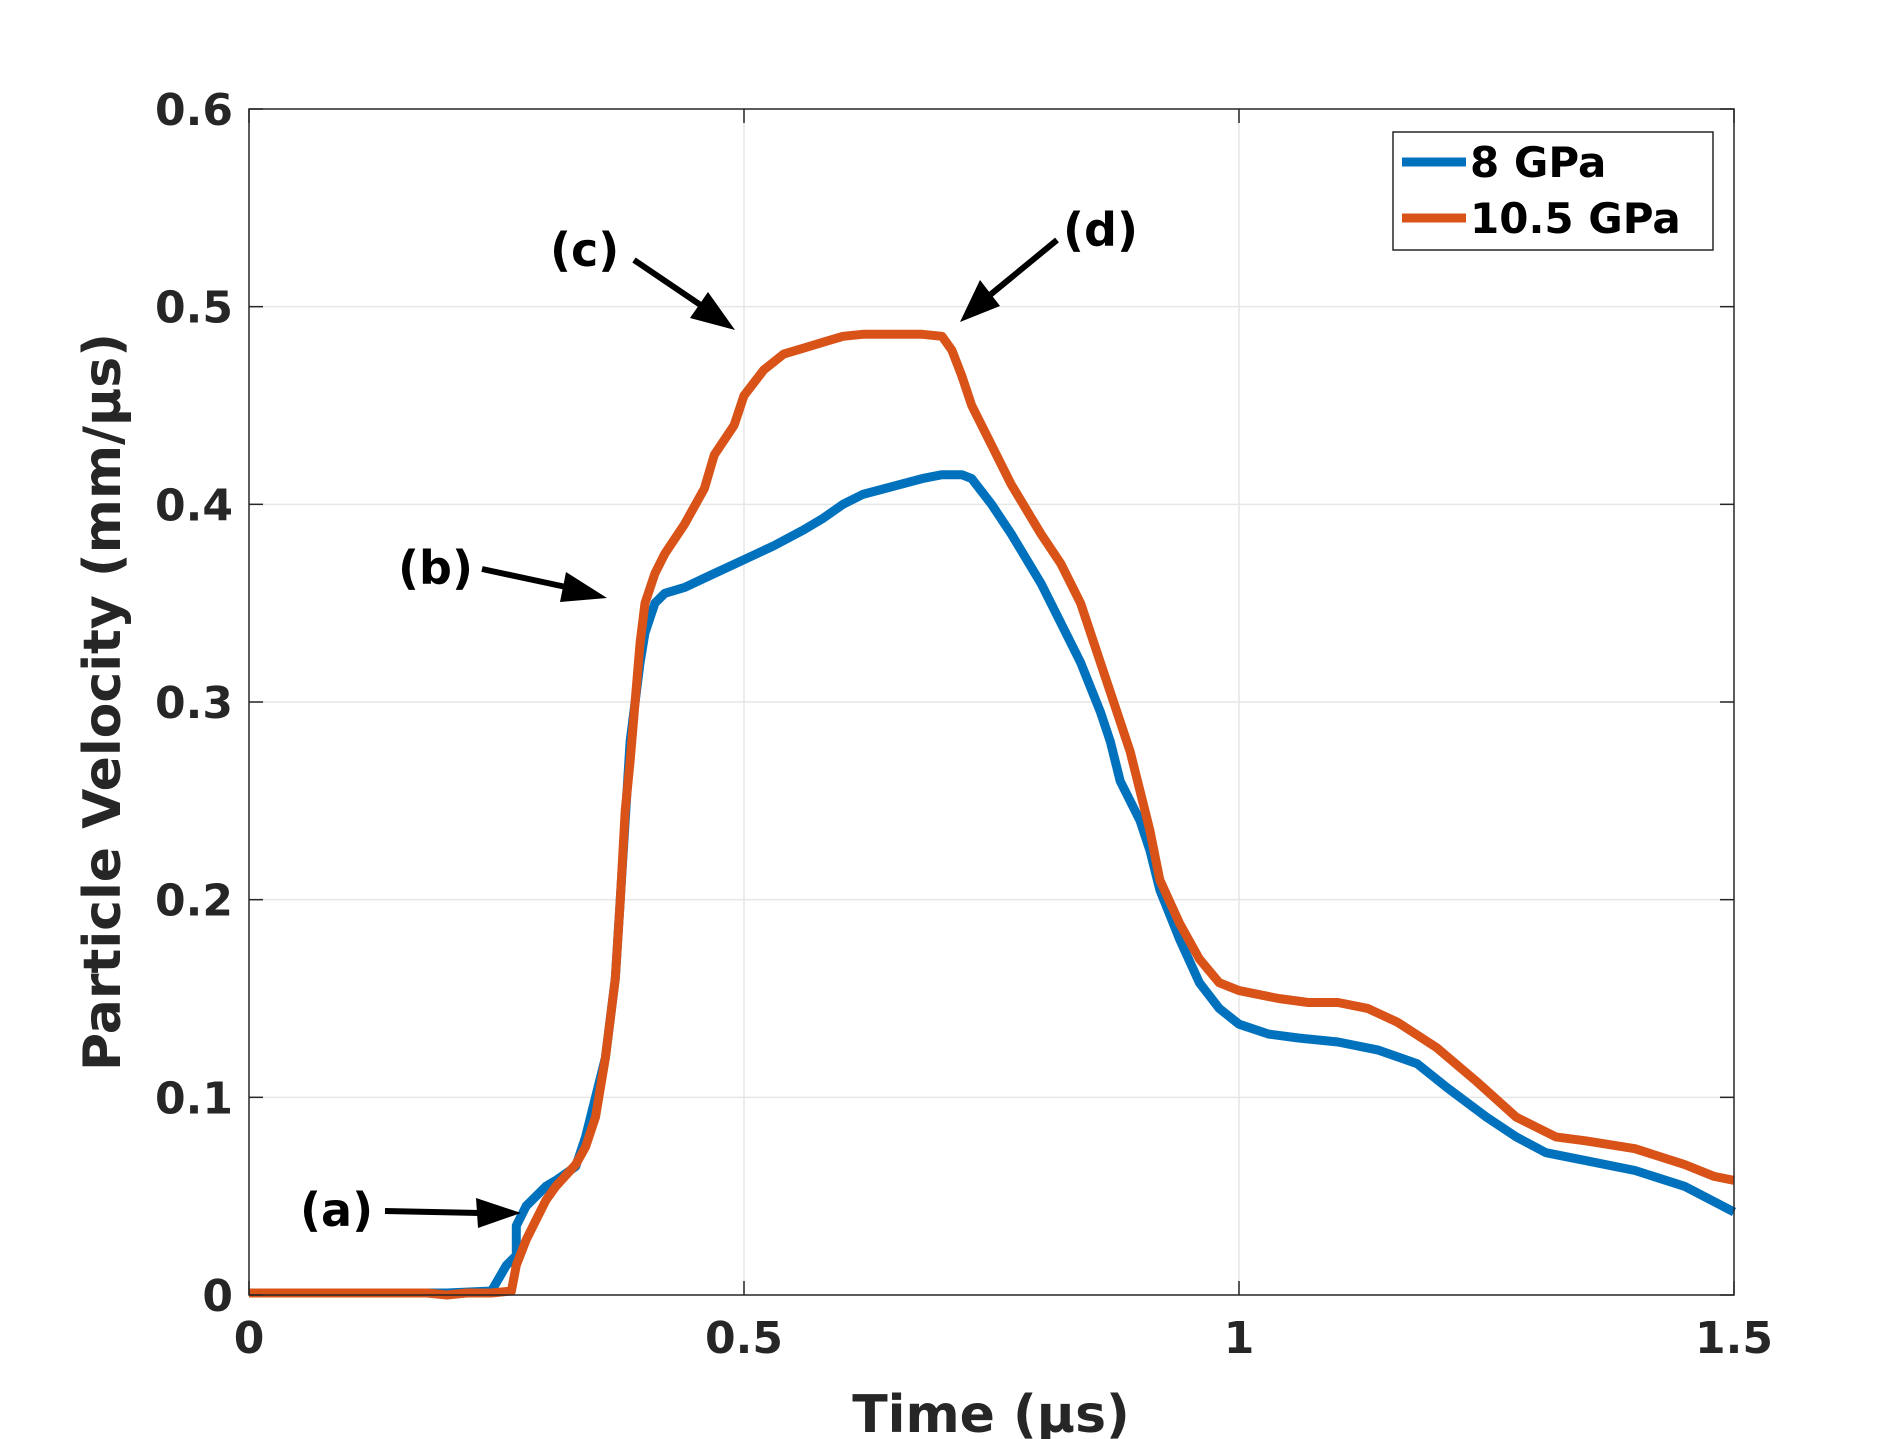  What do you see at coordinates (336, 1210) in the screenshot?
I see `annotation-a-label: (a)` at bounding box center [336, 1210].